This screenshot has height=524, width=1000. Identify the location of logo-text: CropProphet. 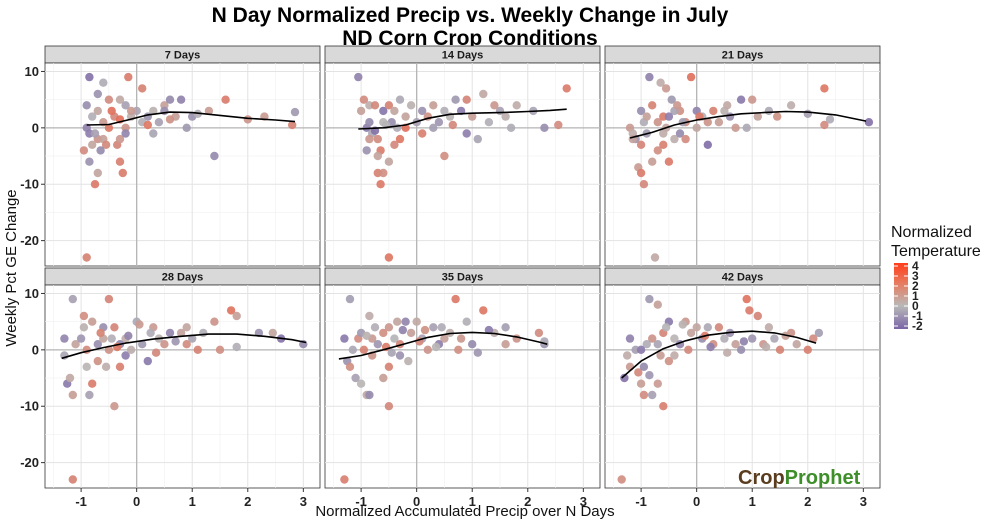
(799, 478).